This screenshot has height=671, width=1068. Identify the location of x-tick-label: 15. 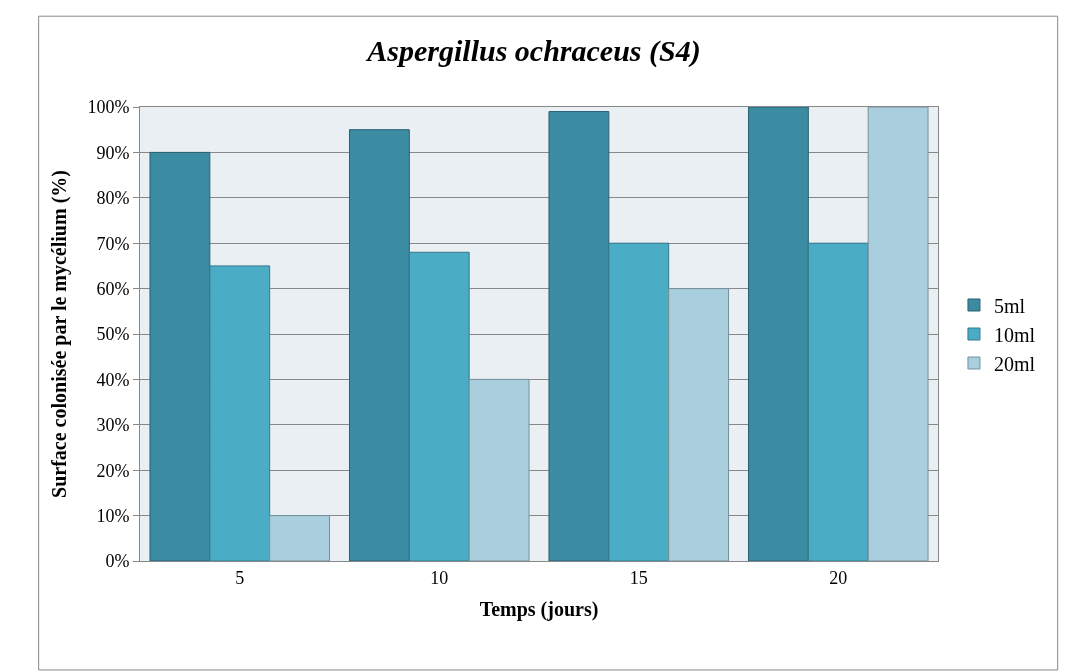
(638, 577).